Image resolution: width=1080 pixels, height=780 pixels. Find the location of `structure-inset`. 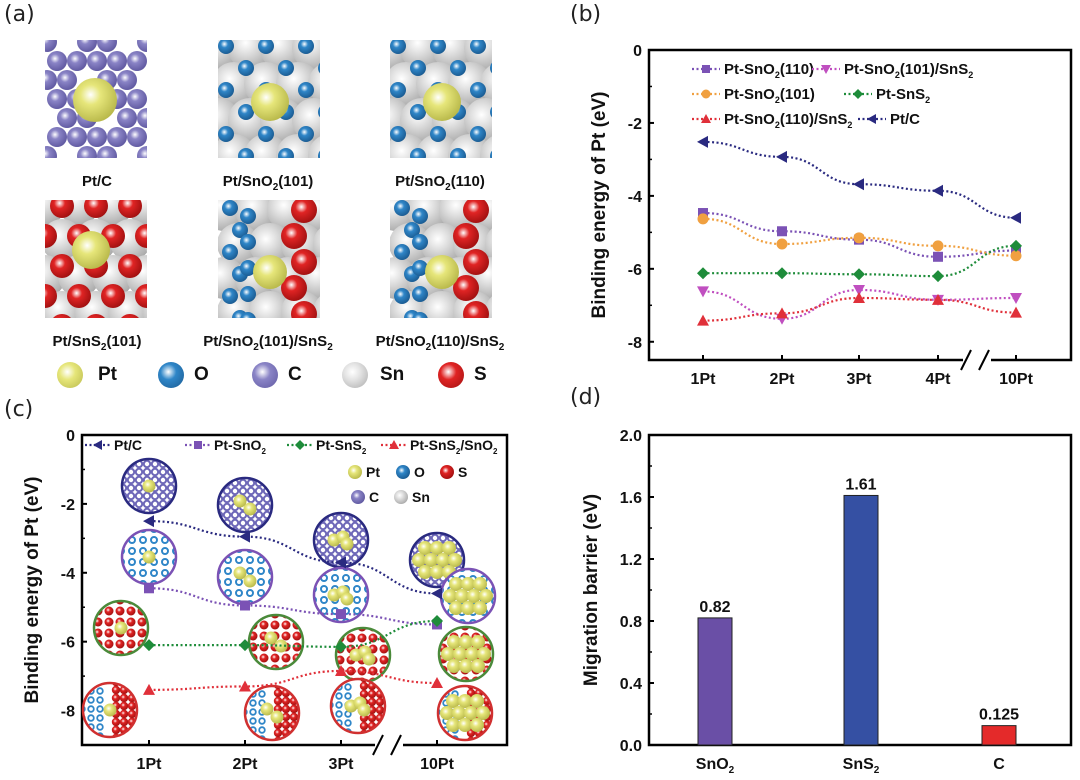

structure-inset is located at coordinates (465, 713).